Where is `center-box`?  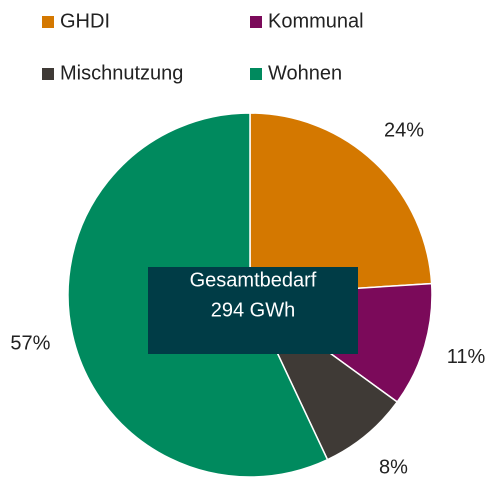
center-box is located at coordinates (253, 310).